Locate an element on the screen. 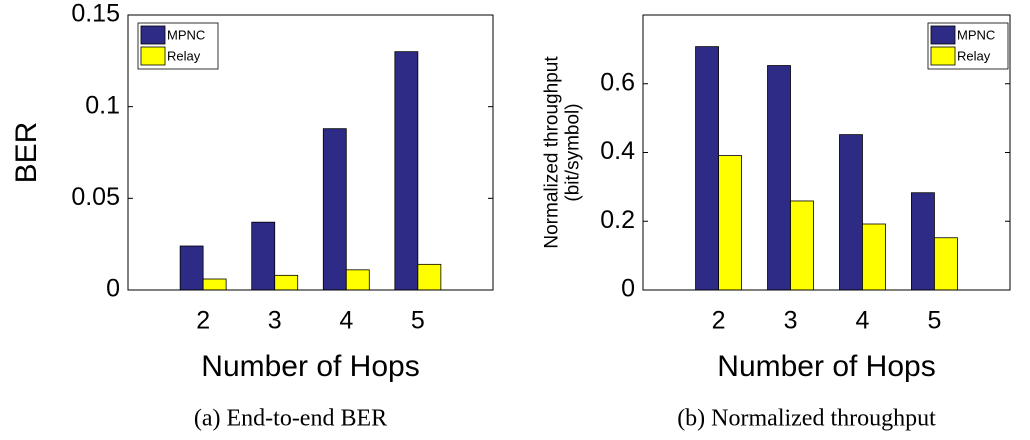 The height and width of the screenshot is (440, 1030). y-axis-label: (bit/symbol) is located at coordinates (572, 152).